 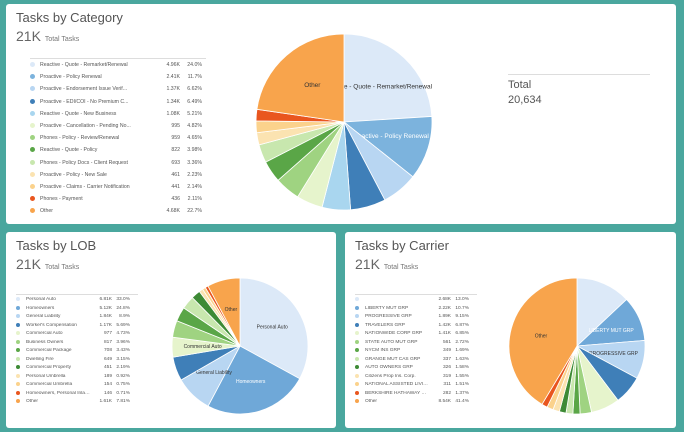 What do you see at coordinates (462, 393) in the screenshot?
I see `legend-percent: 1.37%` at bounding box center [462, 393].